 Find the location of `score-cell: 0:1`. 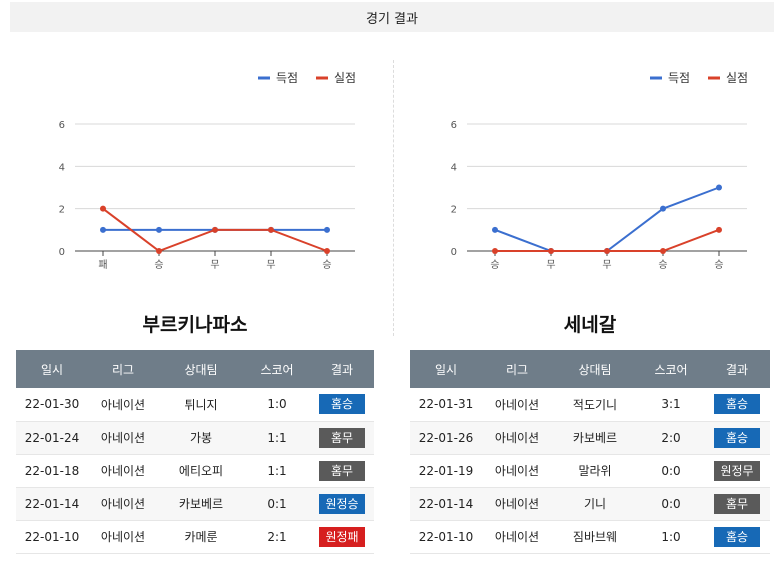

score-cell: 0:1 is located at coordinates (277, 504).